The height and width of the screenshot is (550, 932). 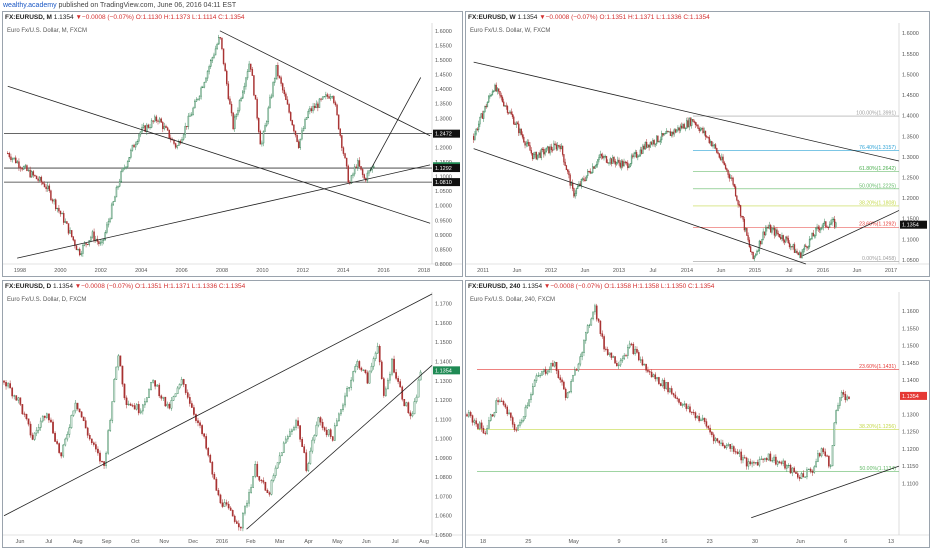 What do you see at coordinates (913, 224) in the screenshot?
I see `price-label-box` at bounding box center [913, 224].